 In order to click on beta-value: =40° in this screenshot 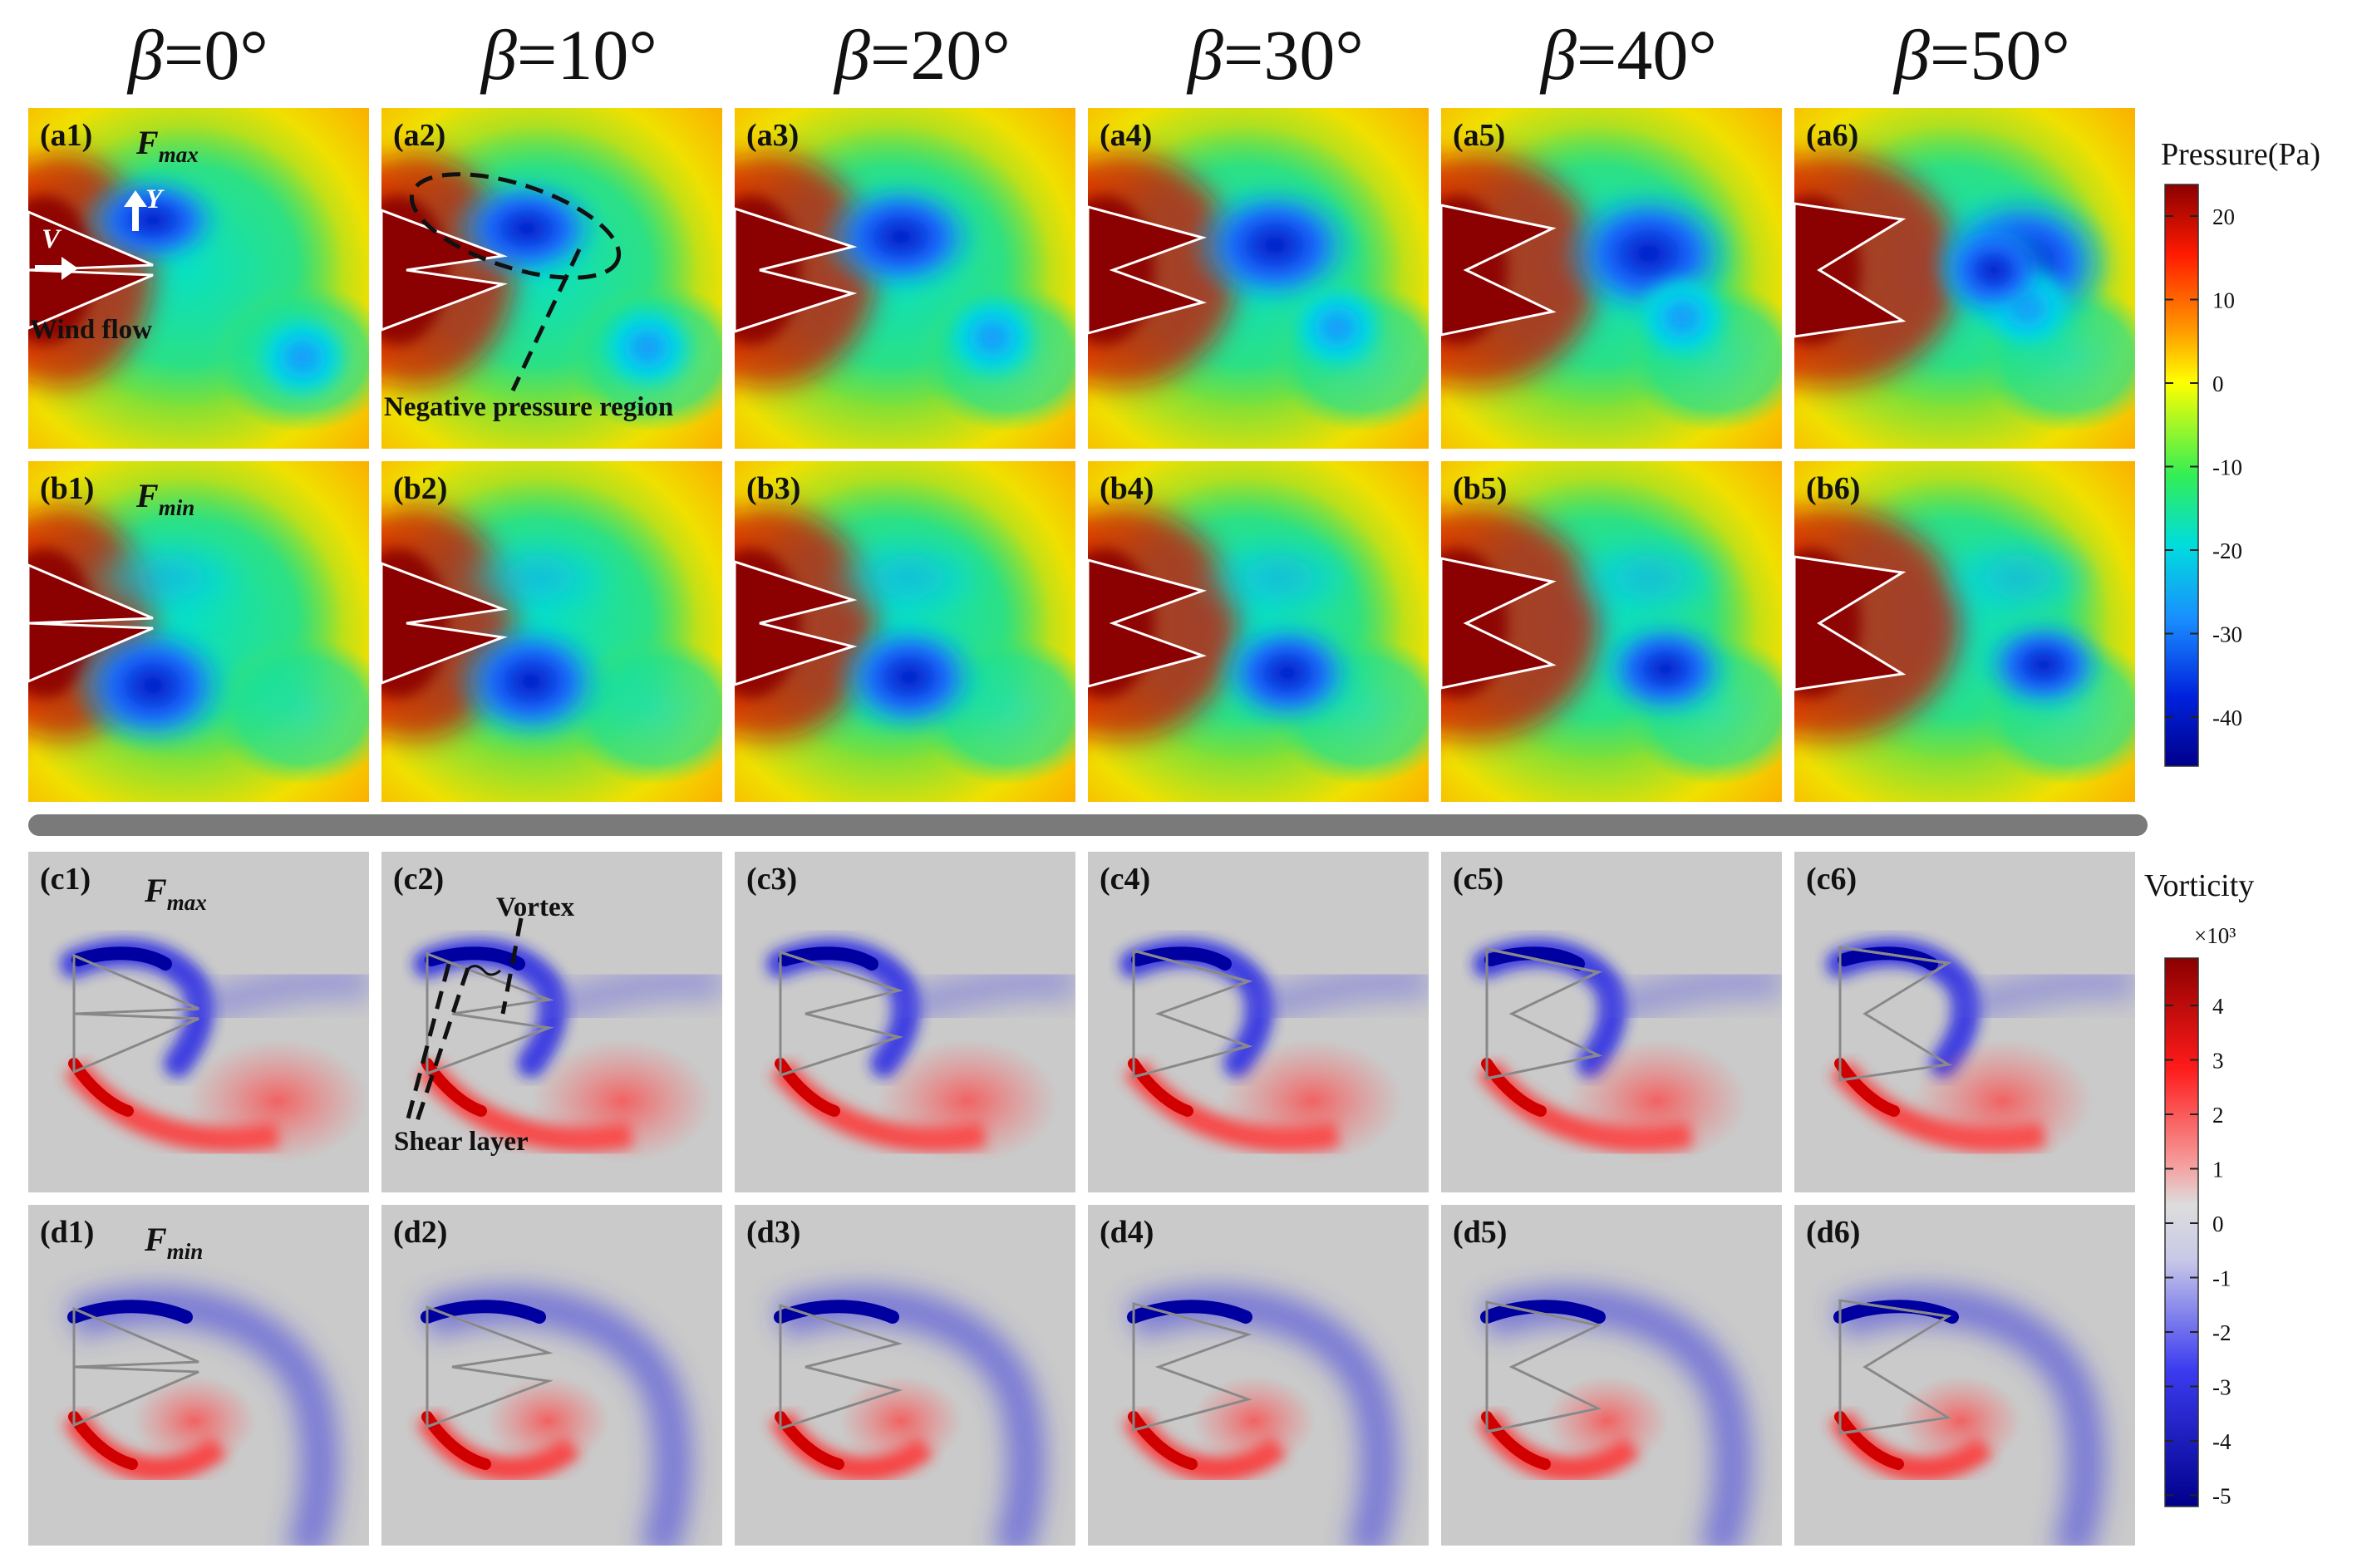, I will do `click(1647, 55)`.